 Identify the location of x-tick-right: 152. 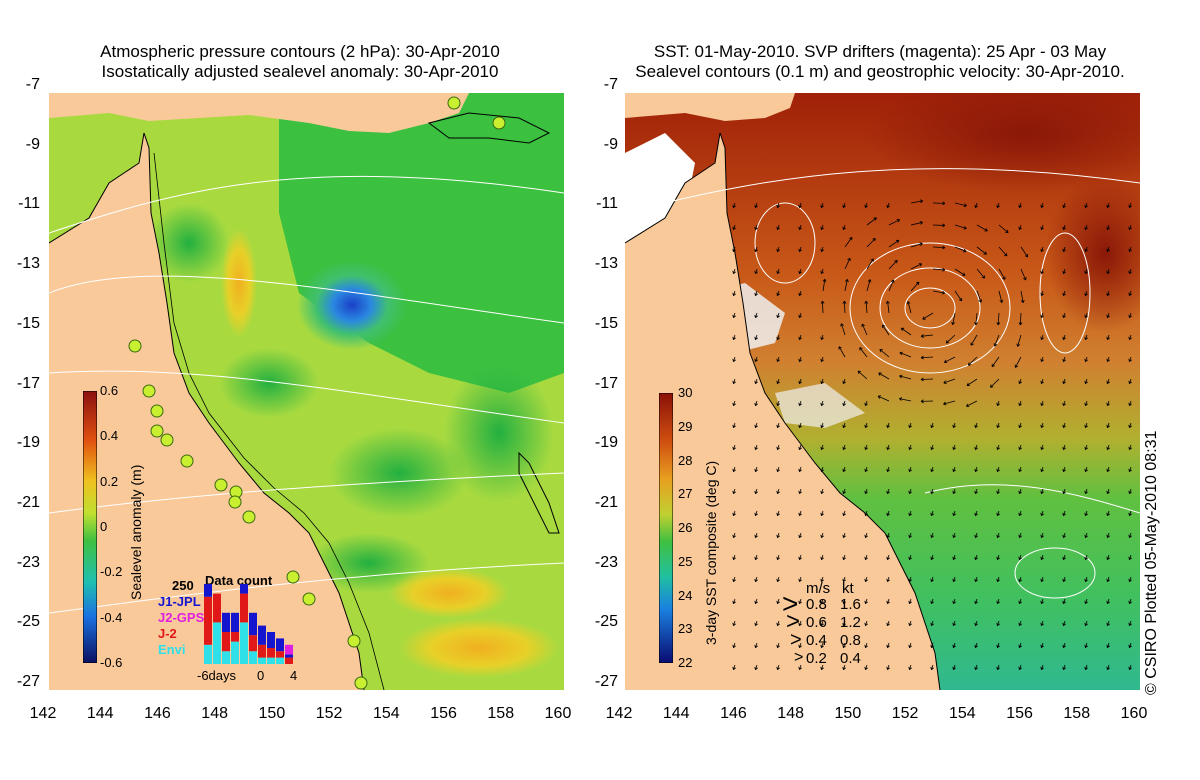
(905, 713).